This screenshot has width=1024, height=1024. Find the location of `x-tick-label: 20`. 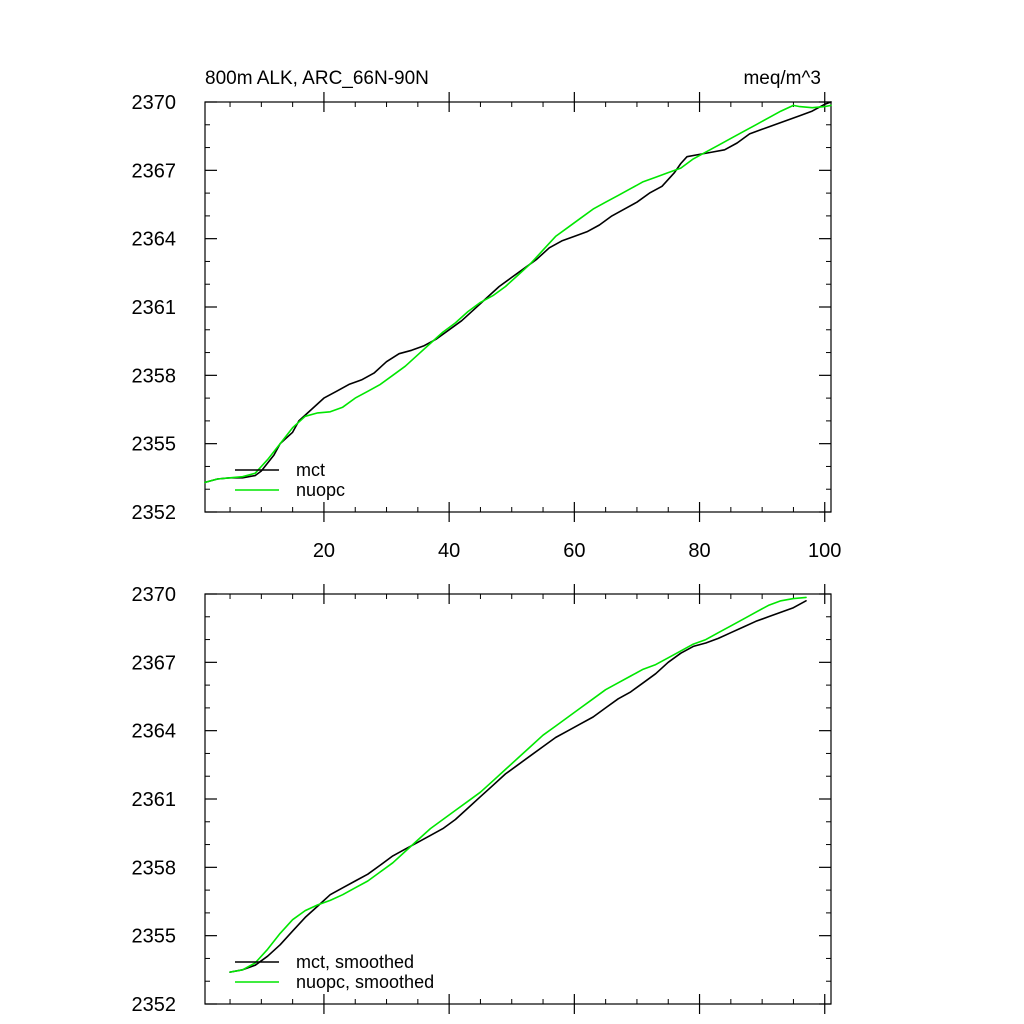

x-tick-label: 20 is located at coordinates (324, 551).